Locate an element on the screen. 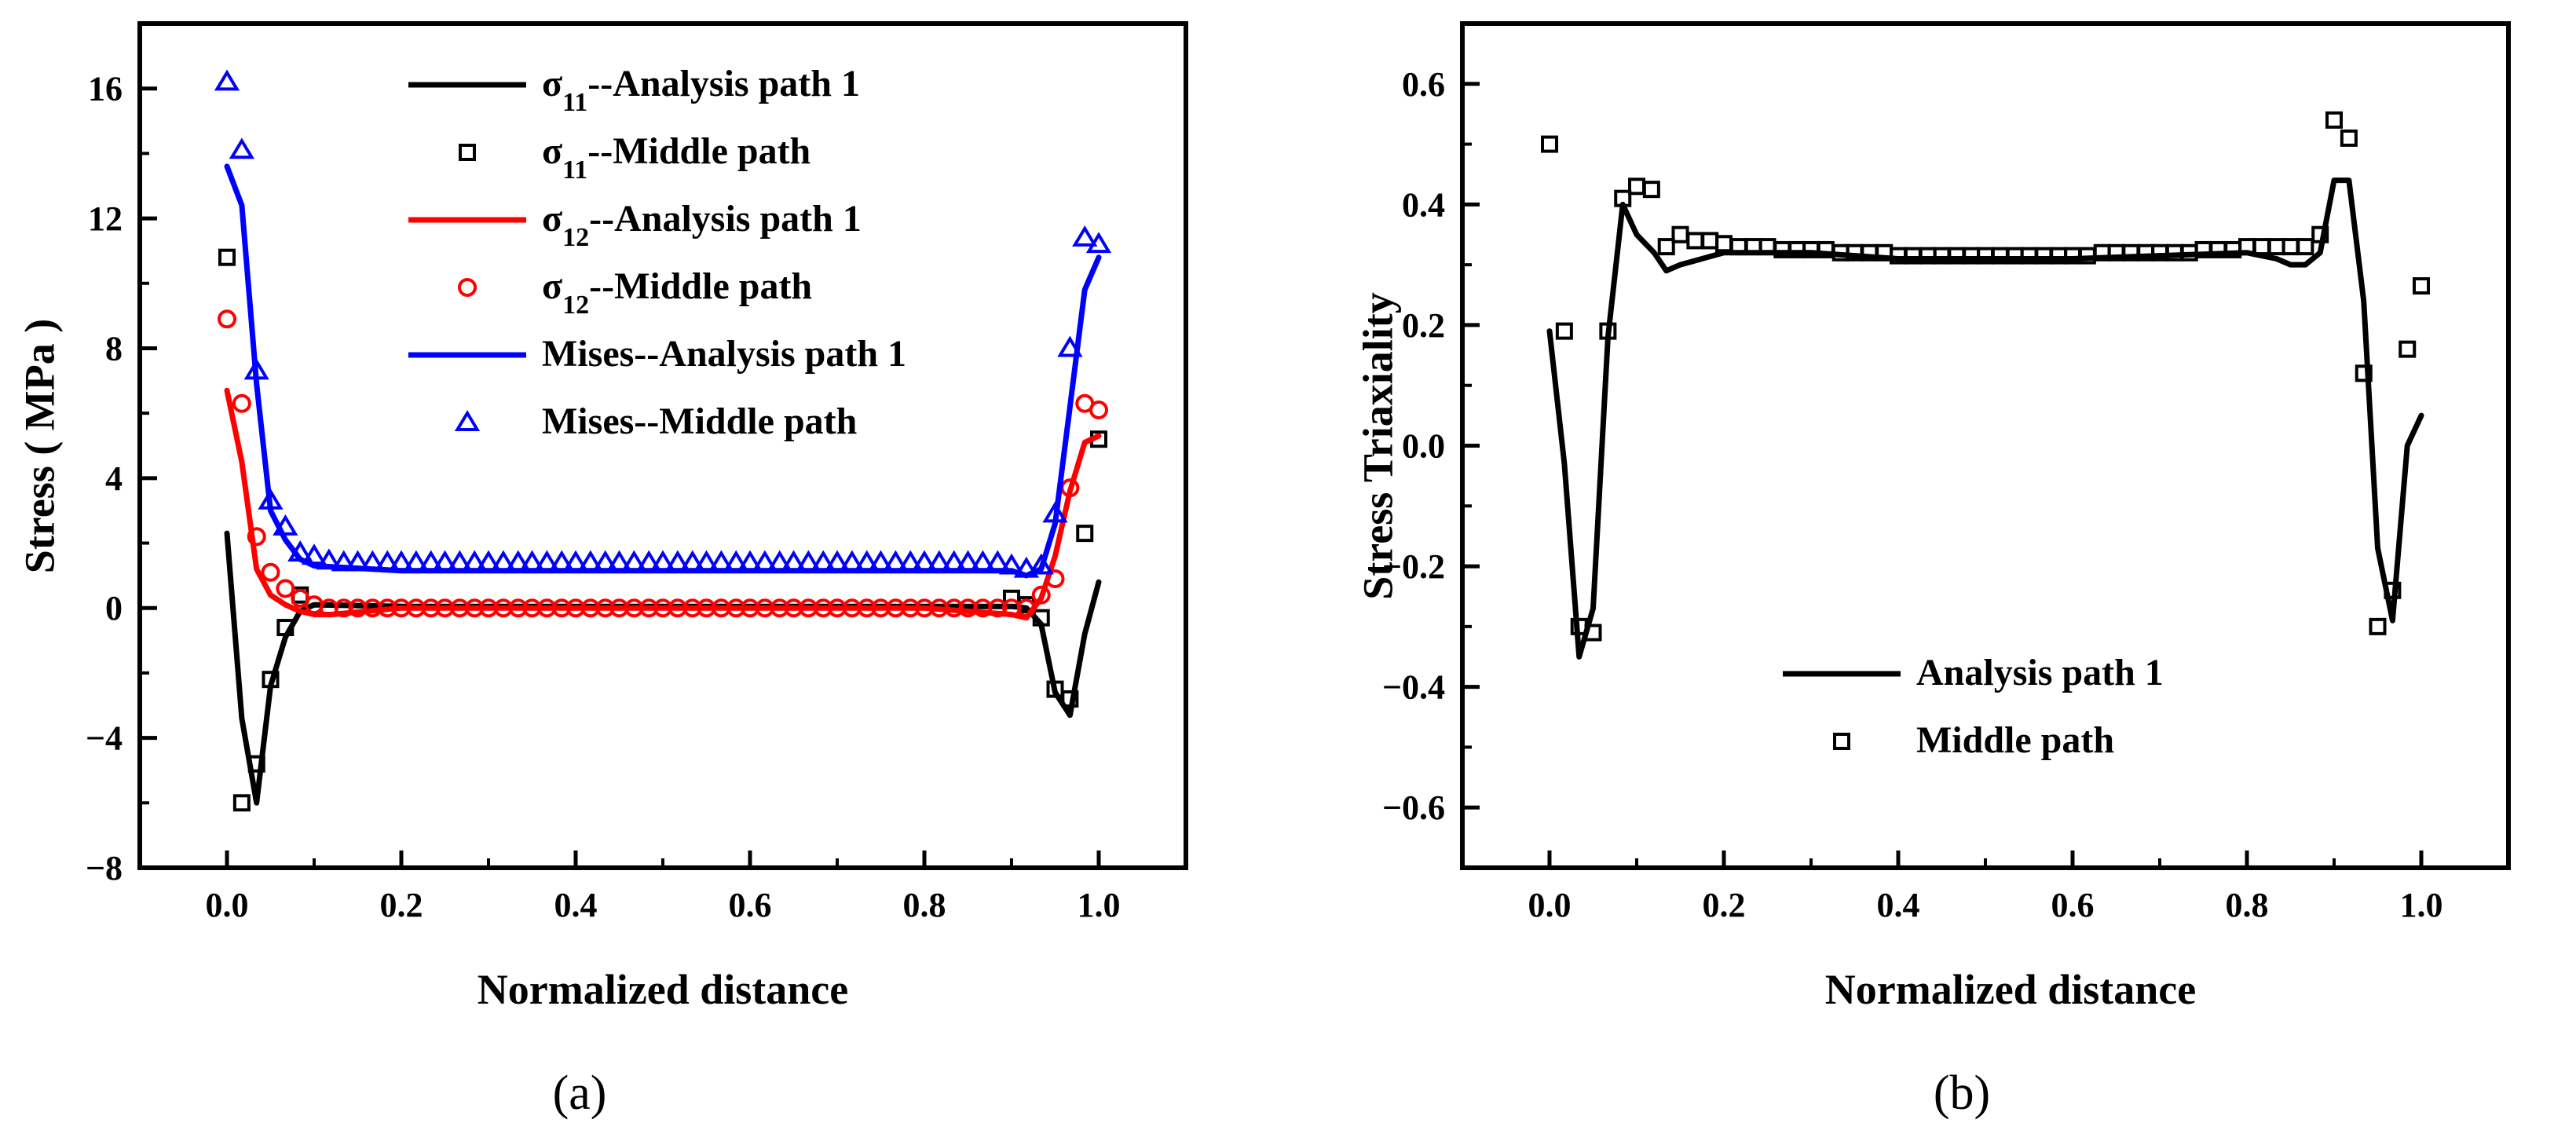 This screenshot has height=1134, width=2576. panel-a-legend-label-1-rest: --Middle path is located at coordinates (698, 151).